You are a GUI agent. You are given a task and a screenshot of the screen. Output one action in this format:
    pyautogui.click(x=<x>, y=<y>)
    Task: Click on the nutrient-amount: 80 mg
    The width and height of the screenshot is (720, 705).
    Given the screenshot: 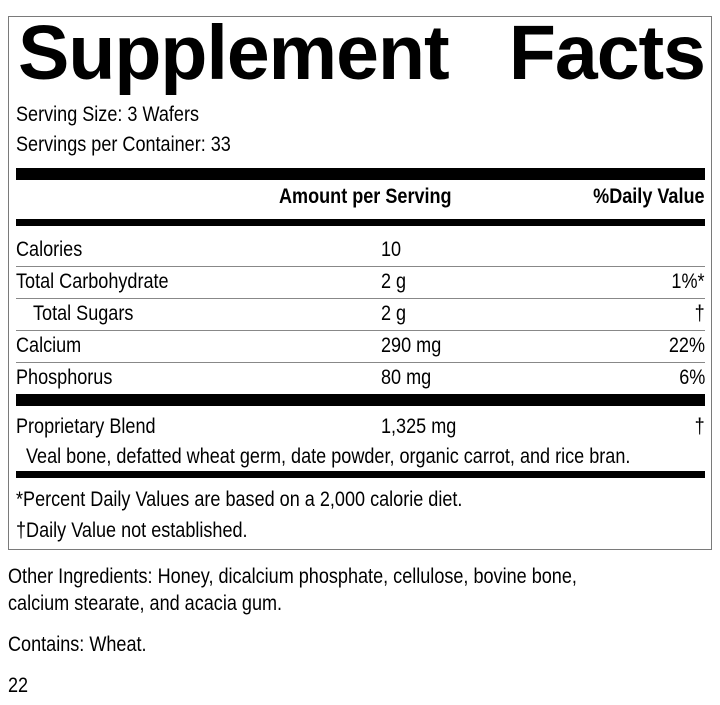 What is the action you would take?
    pyautogui.click(x=406, y=377)
    